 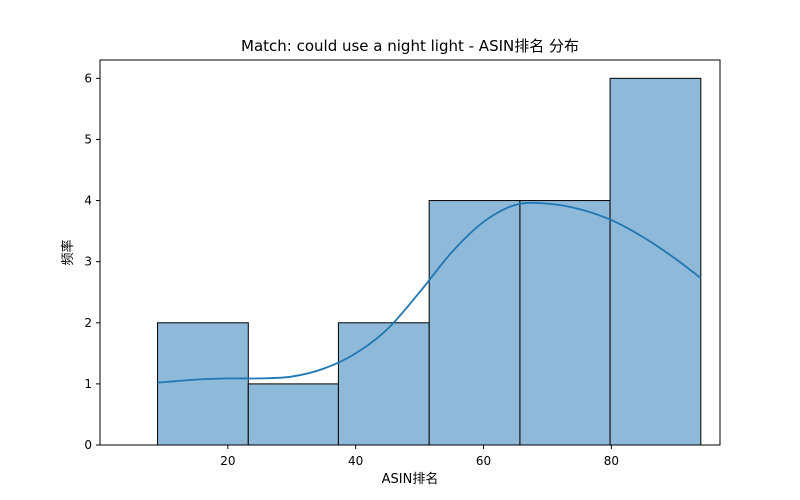 What do you see at coordinates (355, 461) in the screenshot?
I see `x-tick-label: 40` at bounding box center [355, 461].